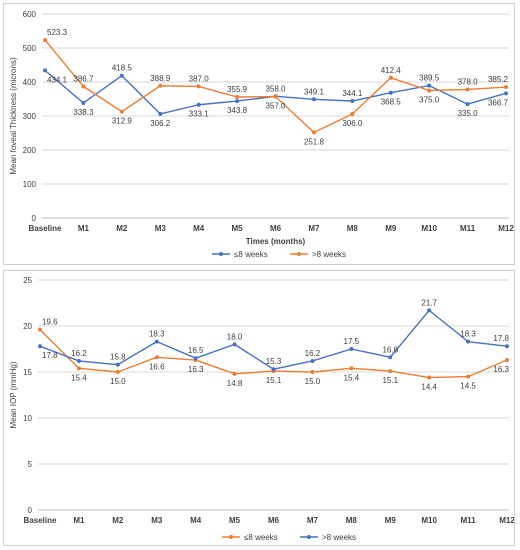 Image resolution: width=520 pixels, height=550 pixels. Describe the element at coordinates (468, 228) in the screenshot. I see `x-tick-label: M11` at that location.